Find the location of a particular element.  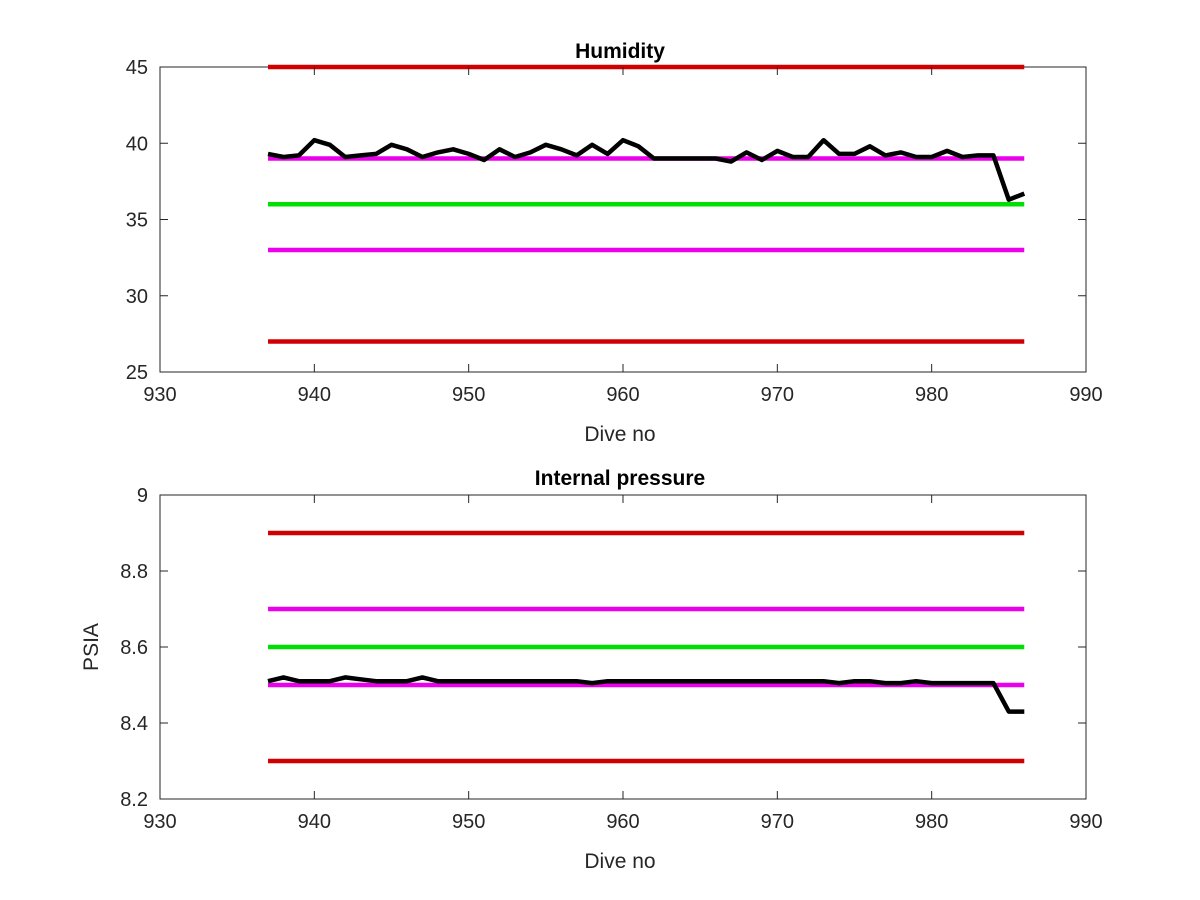

y-tick-label: 8.4 is located at coordinates (134, 724).